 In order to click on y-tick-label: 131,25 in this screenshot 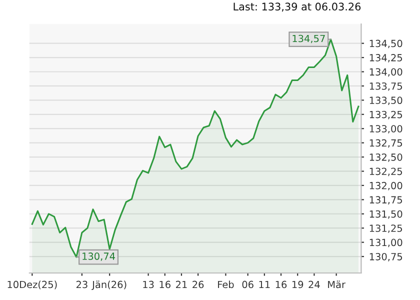, I will do `click(386, 228)`.